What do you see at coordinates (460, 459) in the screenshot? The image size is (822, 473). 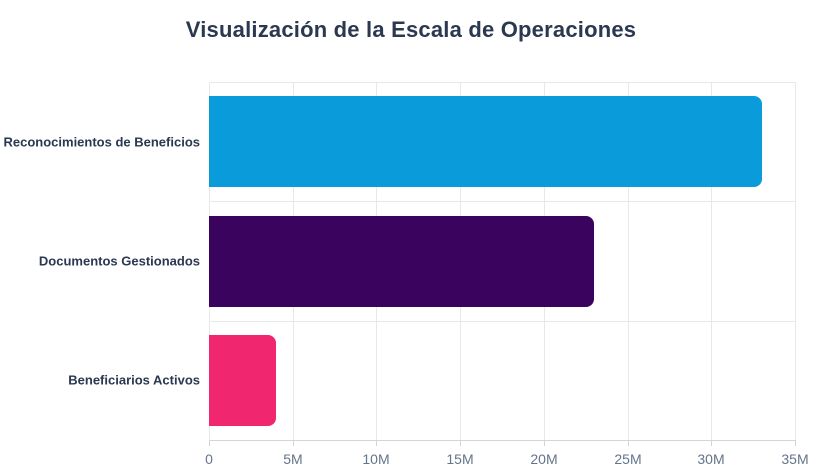 I see `x-axis-tick-label: 15M` at bounding box center [460, 459].